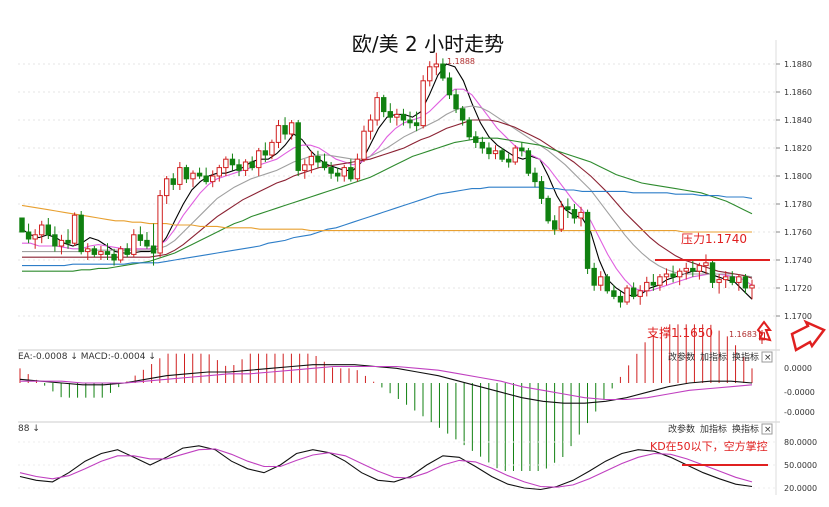 The image size is (829, 507). I want to click on support-arrow-icon, so click(764, 331).